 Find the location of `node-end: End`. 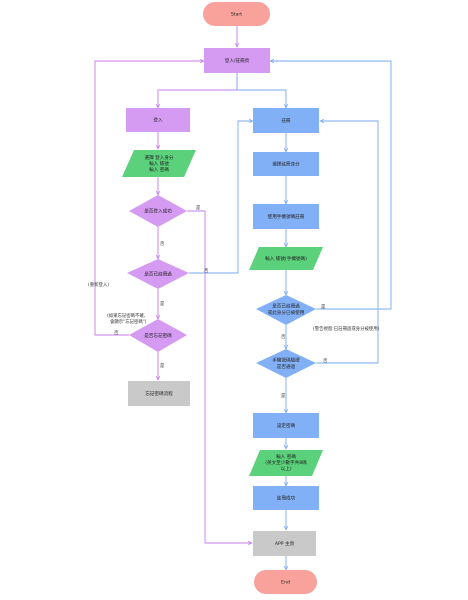

node-end: End is located at coordinates (285, 582).